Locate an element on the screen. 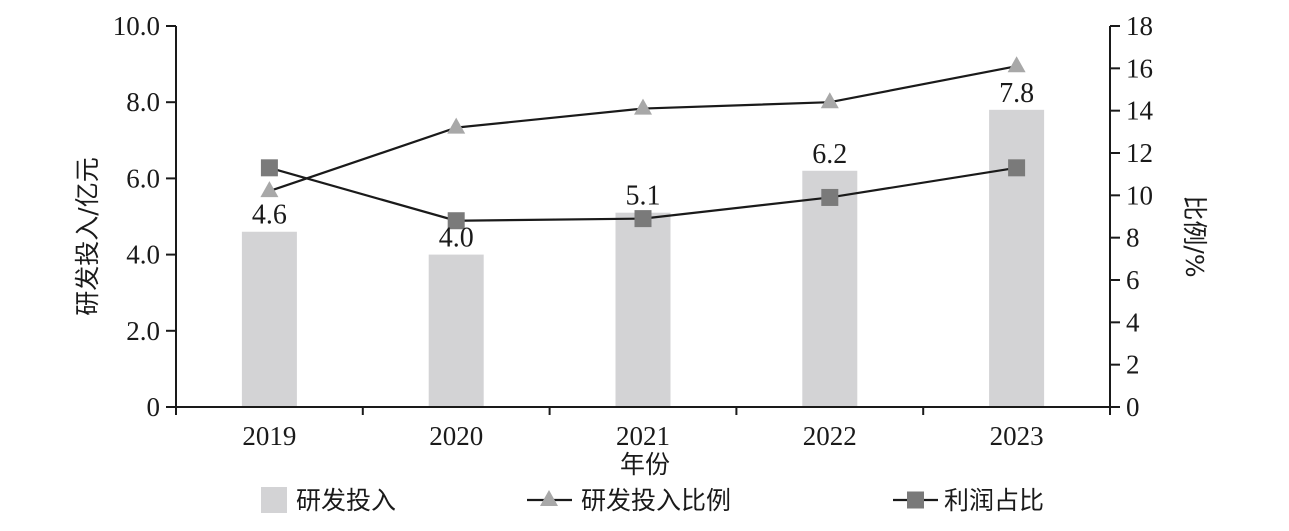 The width and height of the screenshot is (1289, 531). bar-2021 is located at coordinates (643, 309).